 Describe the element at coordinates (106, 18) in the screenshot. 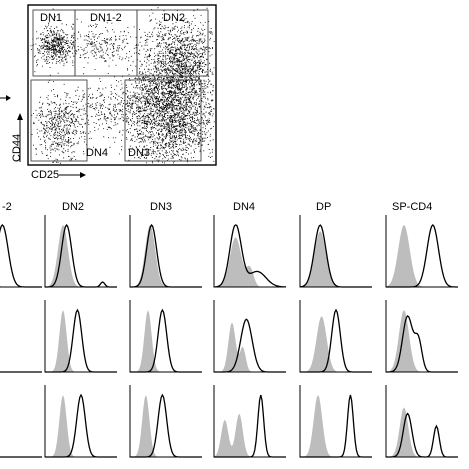

I see `gate-label-dn1-2: DN1-2` at that location.